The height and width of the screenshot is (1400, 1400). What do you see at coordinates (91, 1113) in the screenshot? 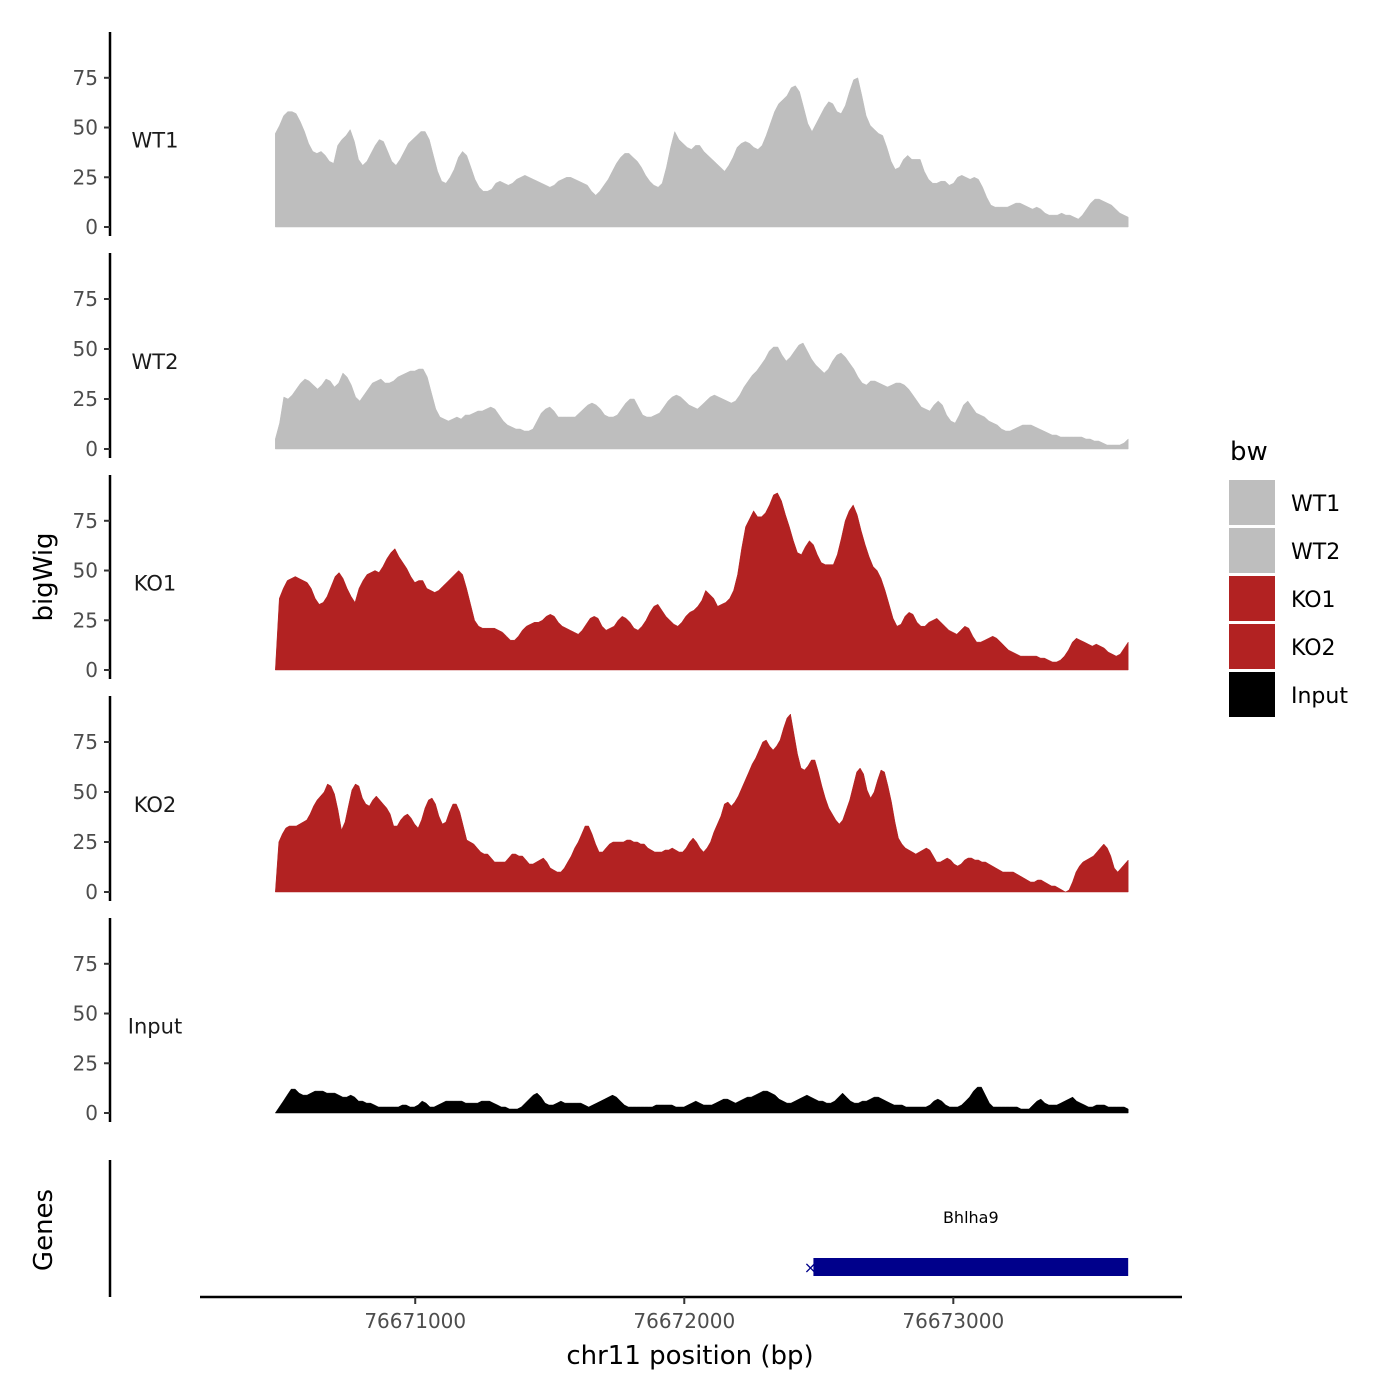
I see `y-tick-label-input-0: 0` at bounding box center [91, 1113].